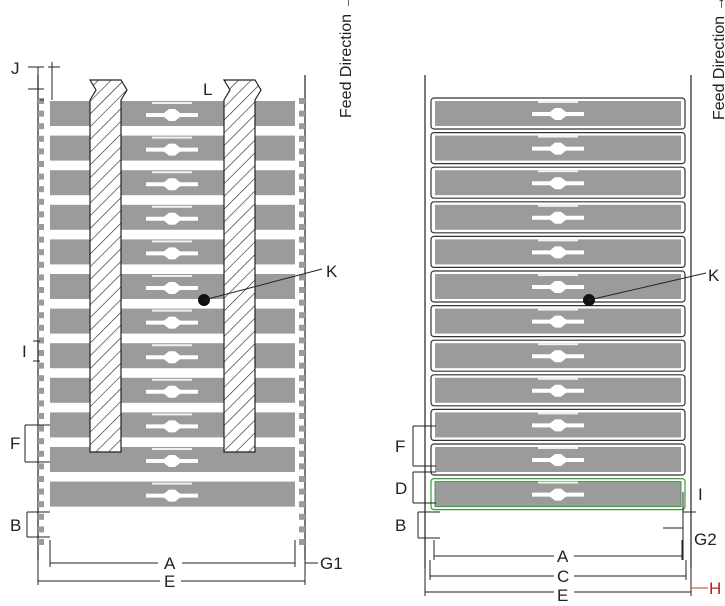 This screenshot has width=725, height=606. Describe the element at coordinates (15, 525) in the screenshot. I see `label-b: B` at that location.